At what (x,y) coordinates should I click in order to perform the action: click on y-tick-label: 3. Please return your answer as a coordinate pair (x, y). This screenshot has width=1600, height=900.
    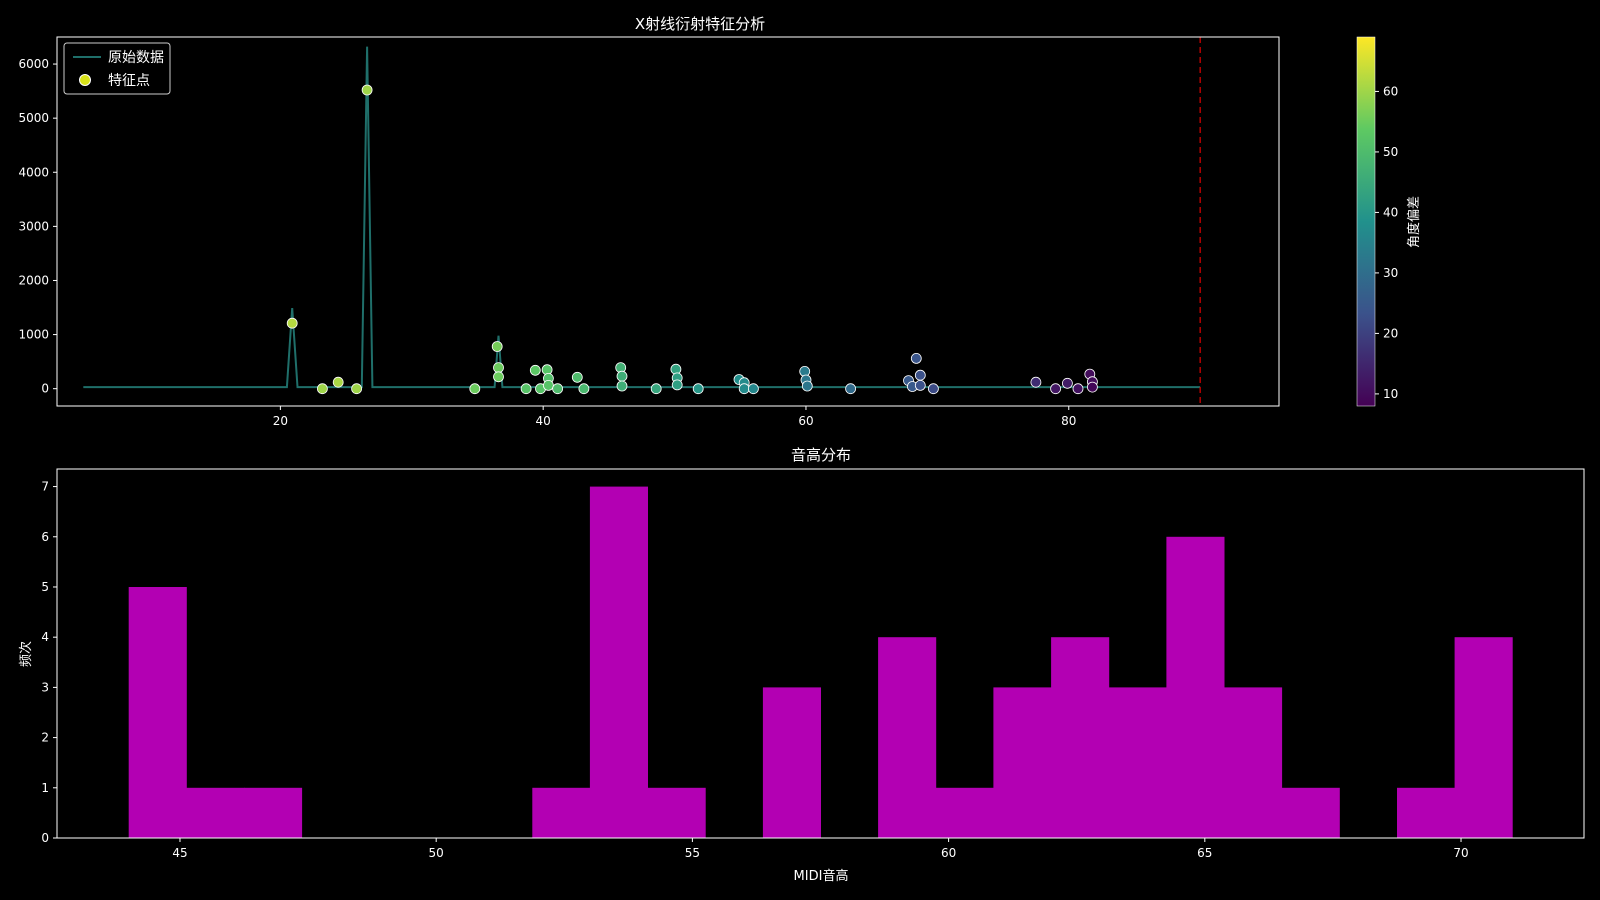
    Looking at the image, I should click on (45, 687).